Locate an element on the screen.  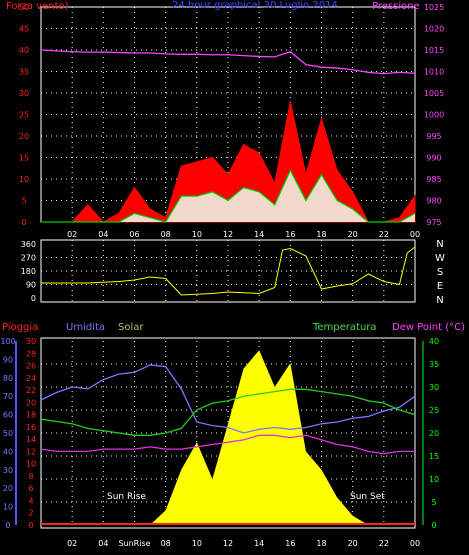
temperature-y-tick: 10 is located at coordinates (434, 479).